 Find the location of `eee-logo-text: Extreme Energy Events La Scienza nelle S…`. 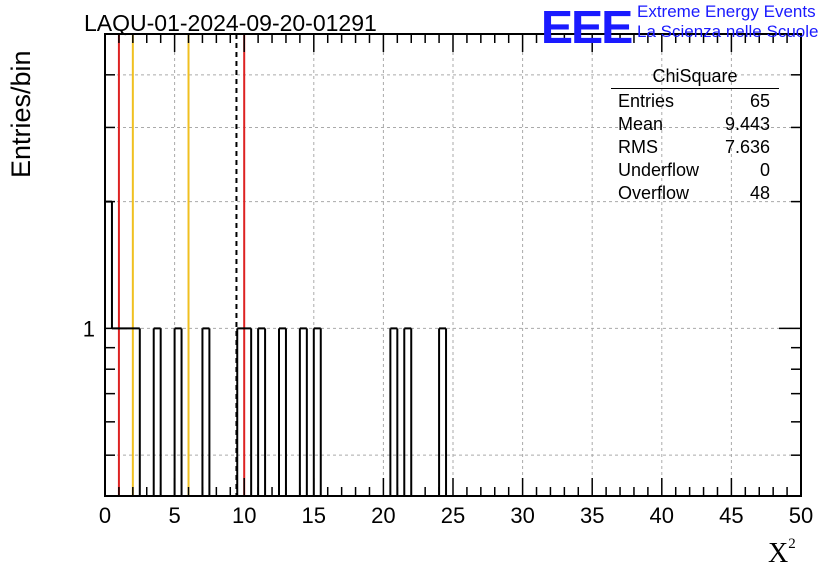

eee-logo-text: Extreme Energy Events La Scienza nelle S… is located at coordinates (727, 22).